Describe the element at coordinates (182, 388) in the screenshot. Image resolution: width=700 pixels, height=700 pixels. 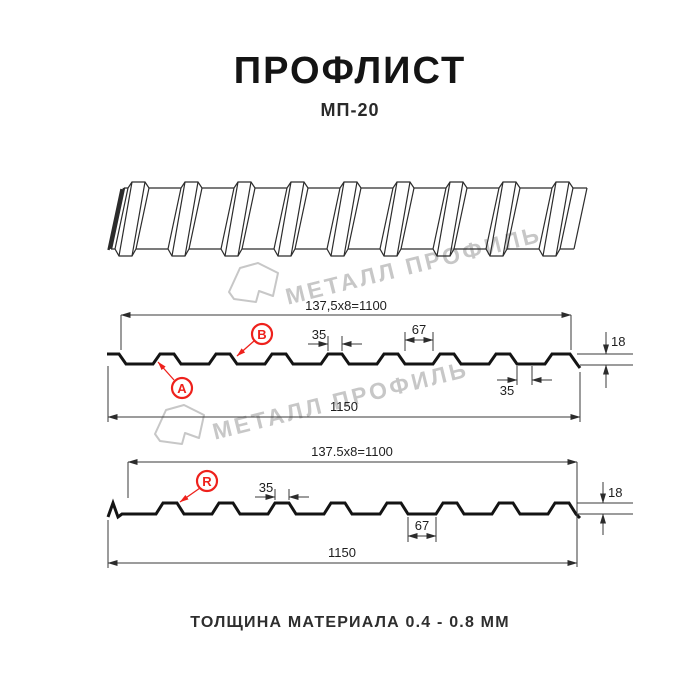
I see `label-a: A` at that location.